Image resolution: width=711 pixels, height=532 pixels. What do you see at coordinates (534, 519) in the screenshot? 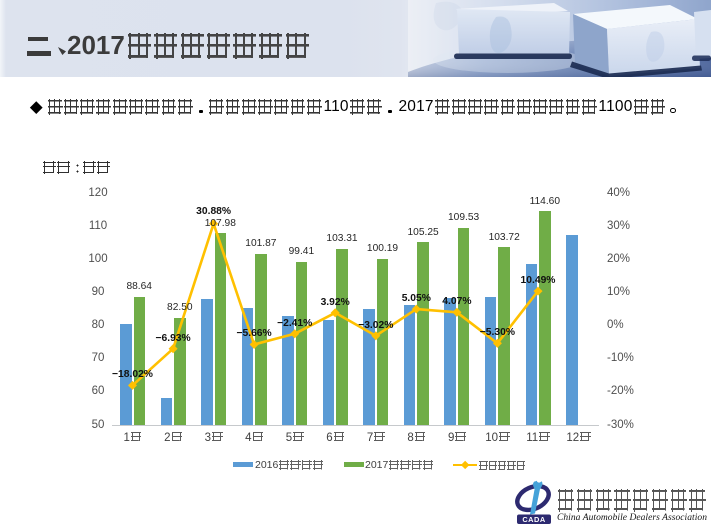
I see `svg-text: CADA` at bounding box center [534, 519].